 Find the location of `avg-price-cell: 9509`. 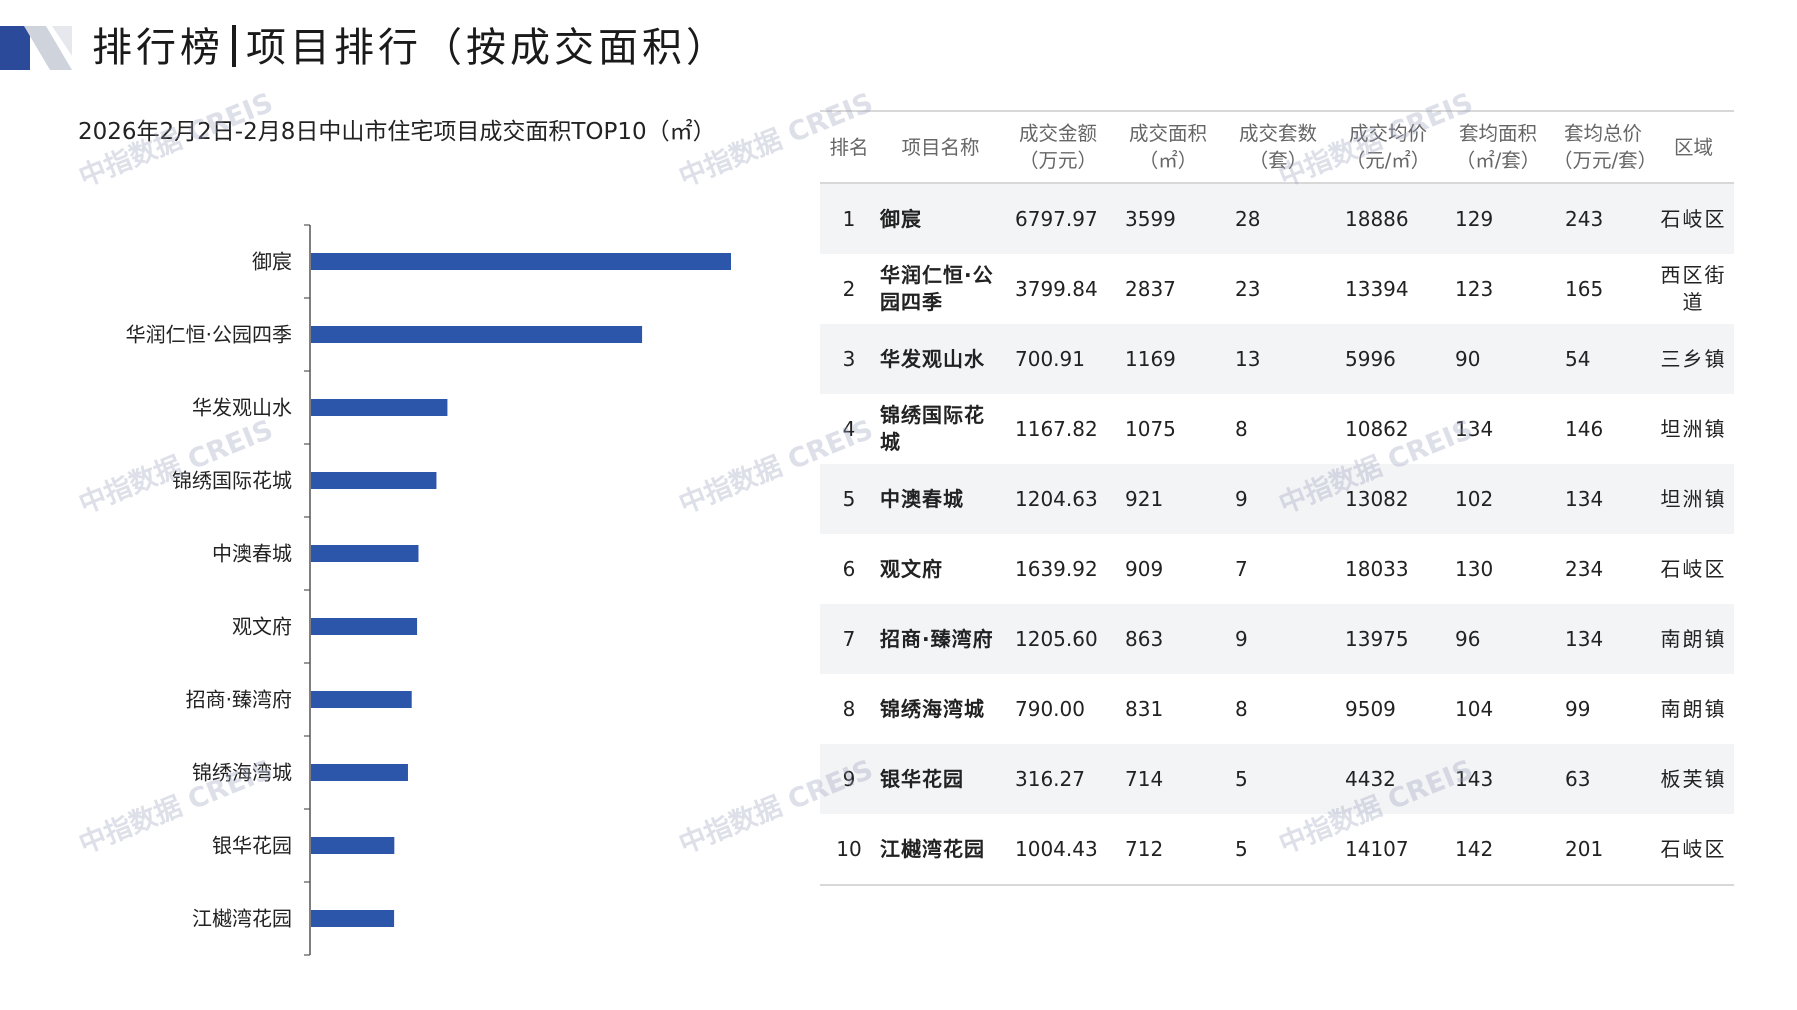

avg-price-cell: 9509 is located at coordinates (1370, 708).